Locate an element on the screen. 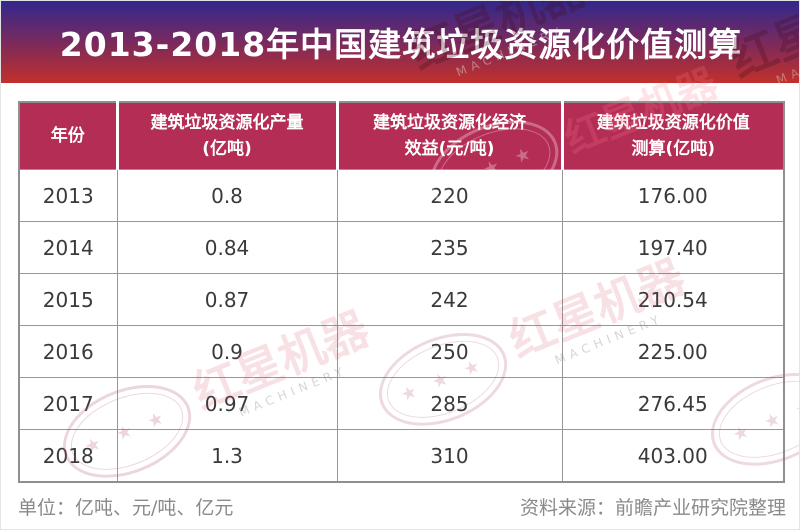 This screenshot has height=530, width=800. cell-benefit: 285 is located at coordinates (449, 403).